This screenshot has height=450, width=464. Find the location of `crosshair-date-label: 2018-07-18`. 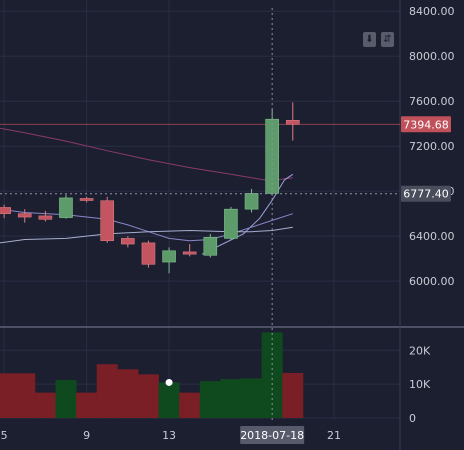

crosshair-date-label: 2018-07-18 is located at coordinates (272, 435).